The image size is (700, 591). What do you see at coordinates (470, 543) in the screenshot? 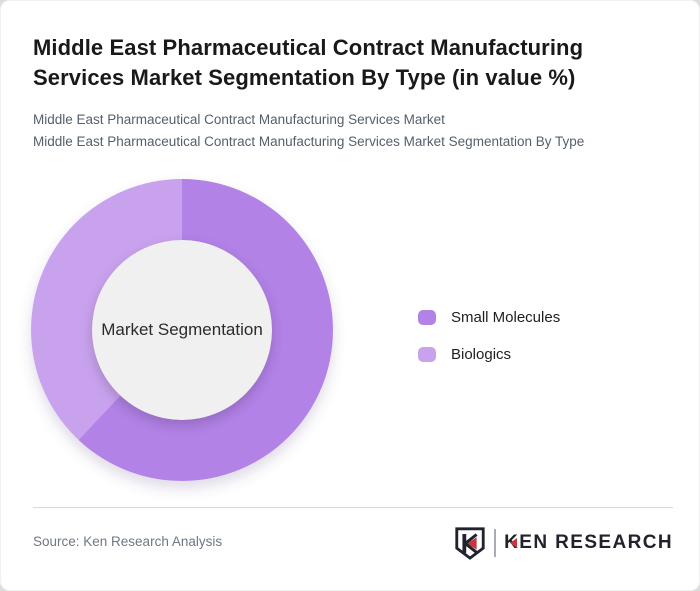
I see `ken-shield-icon` at bounding box center [470, 543].